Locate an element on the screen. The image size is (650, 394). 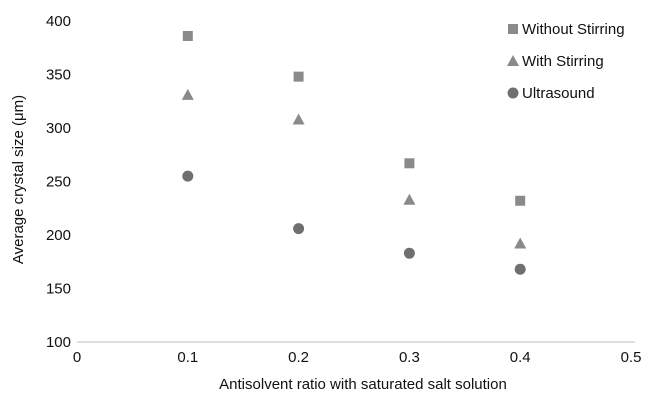
legend-item: Ultrasound is located at coordinates (551, 93).